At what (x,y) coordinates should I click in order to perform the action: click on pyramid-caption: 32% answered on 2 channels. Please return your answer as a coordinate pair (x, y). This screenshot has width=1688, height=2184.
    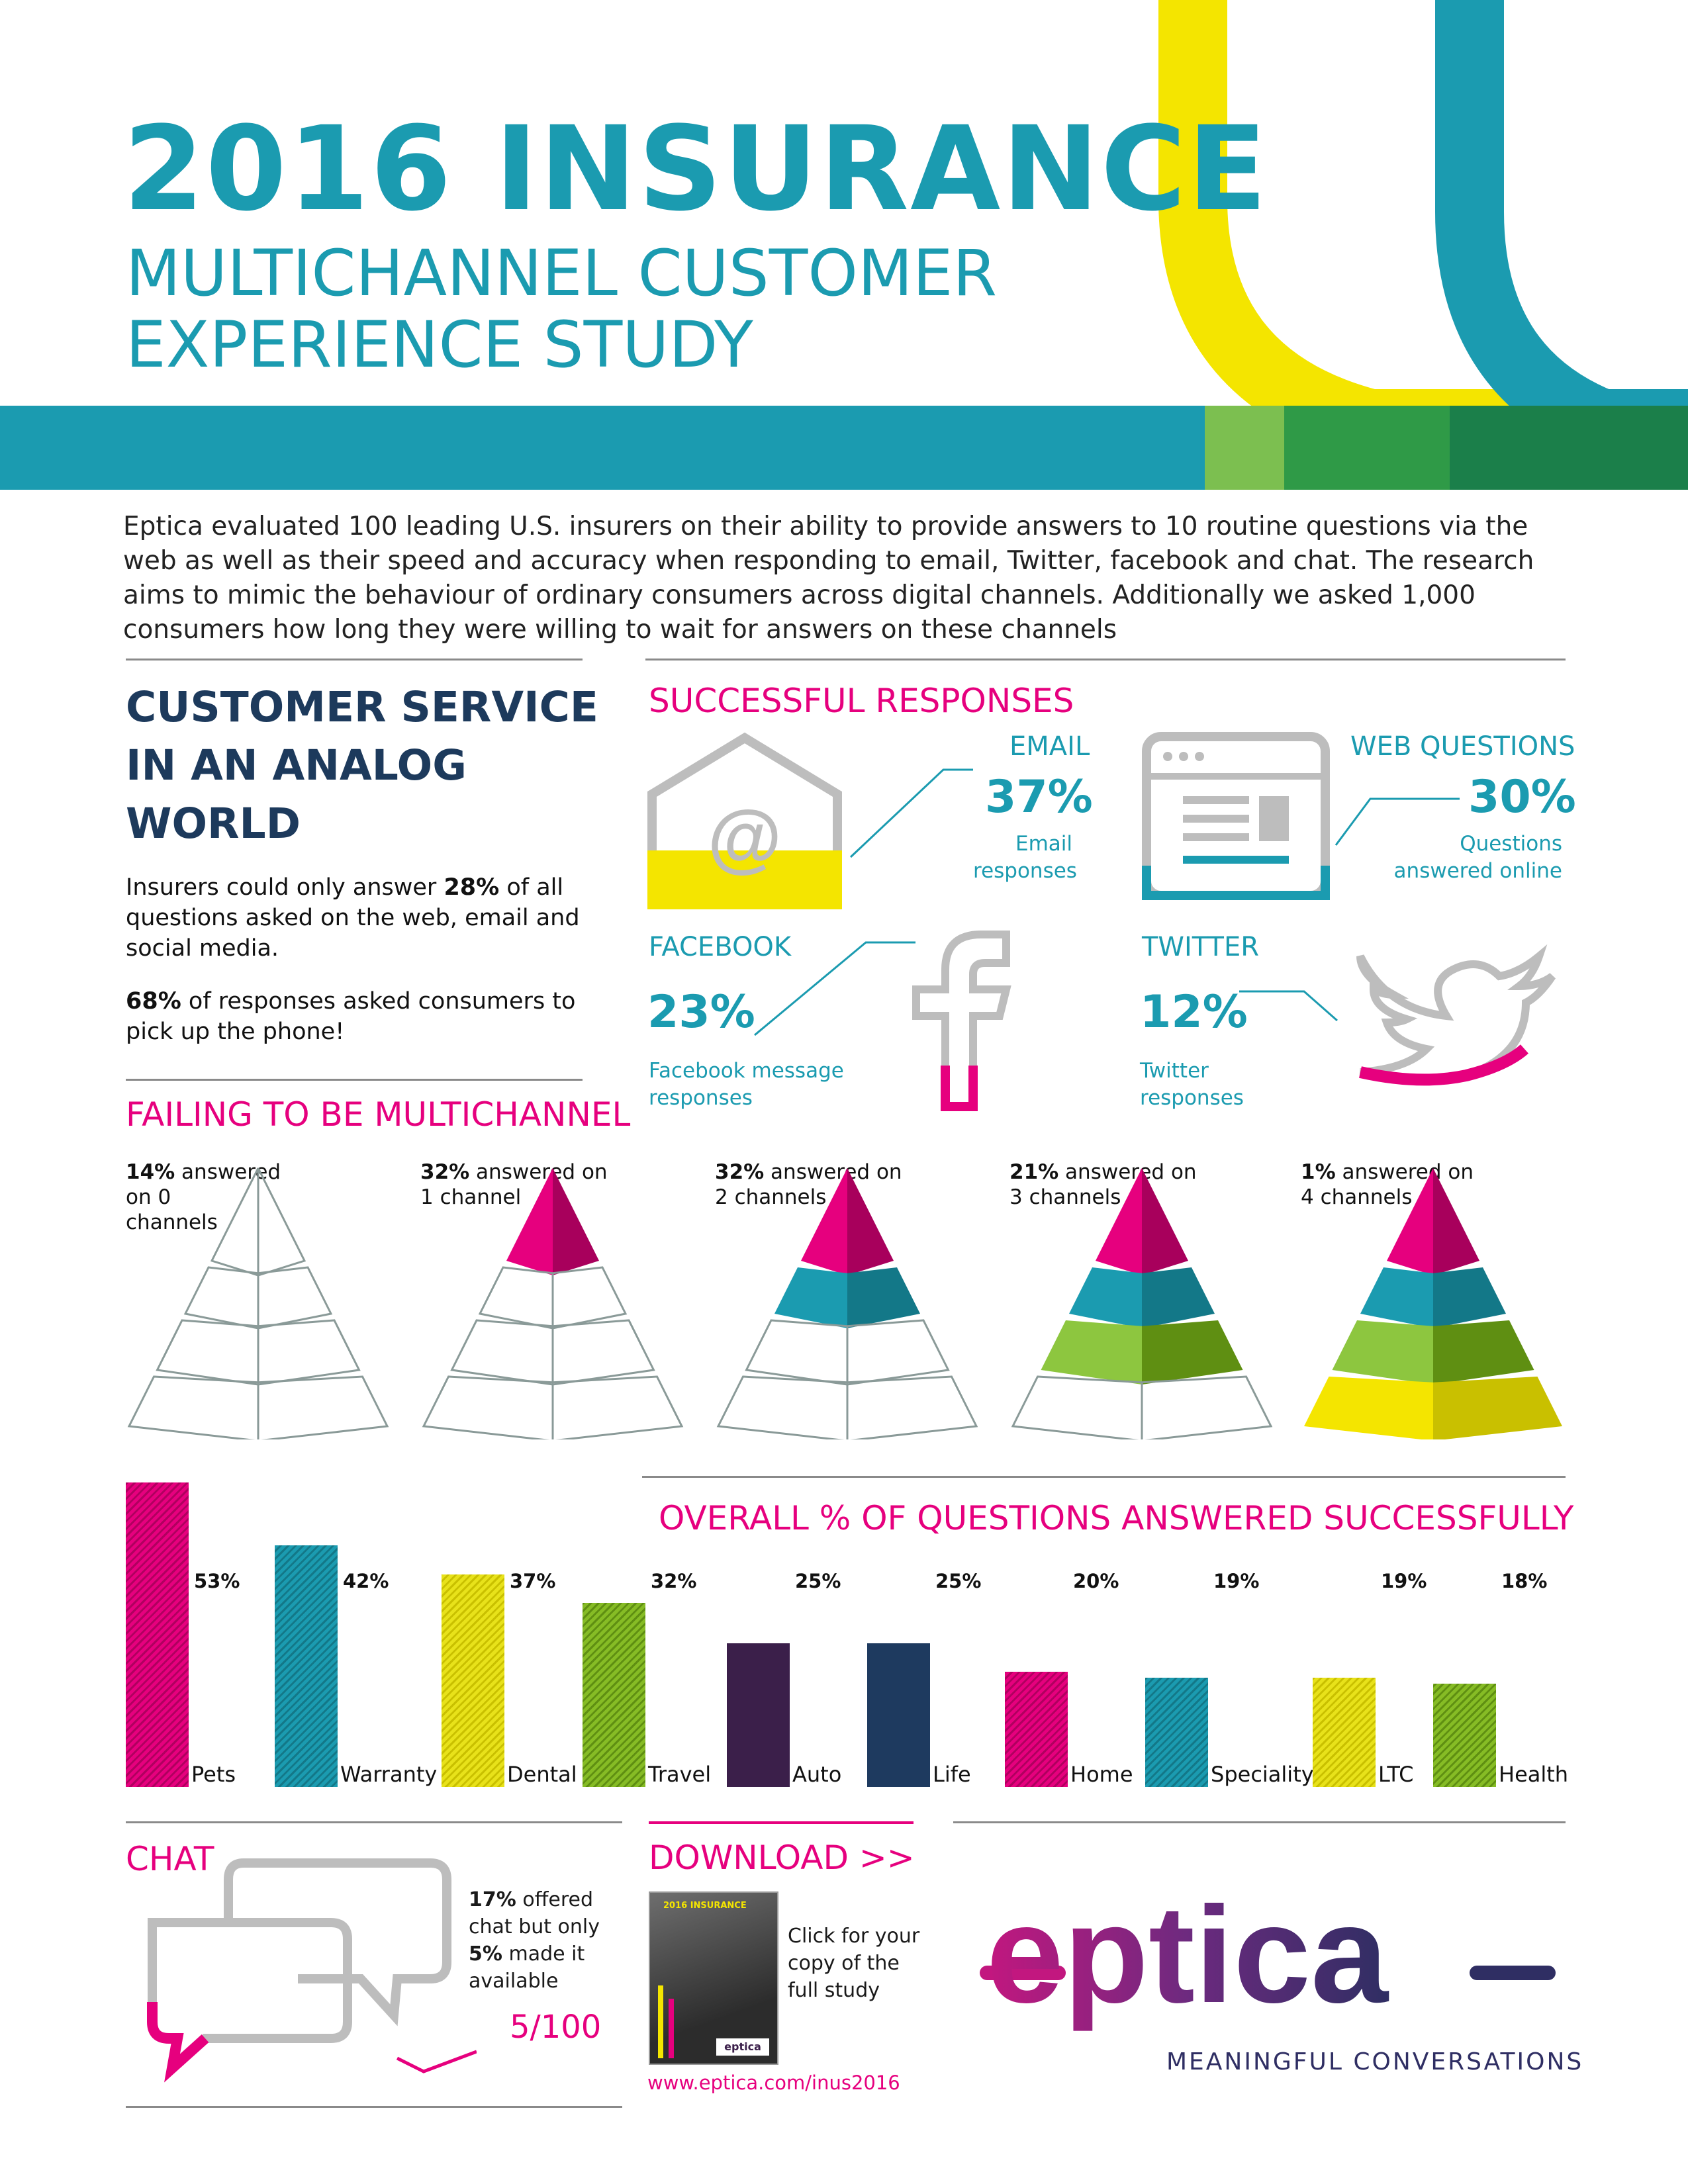
    Looking at the image, I should click on (808, 1185).